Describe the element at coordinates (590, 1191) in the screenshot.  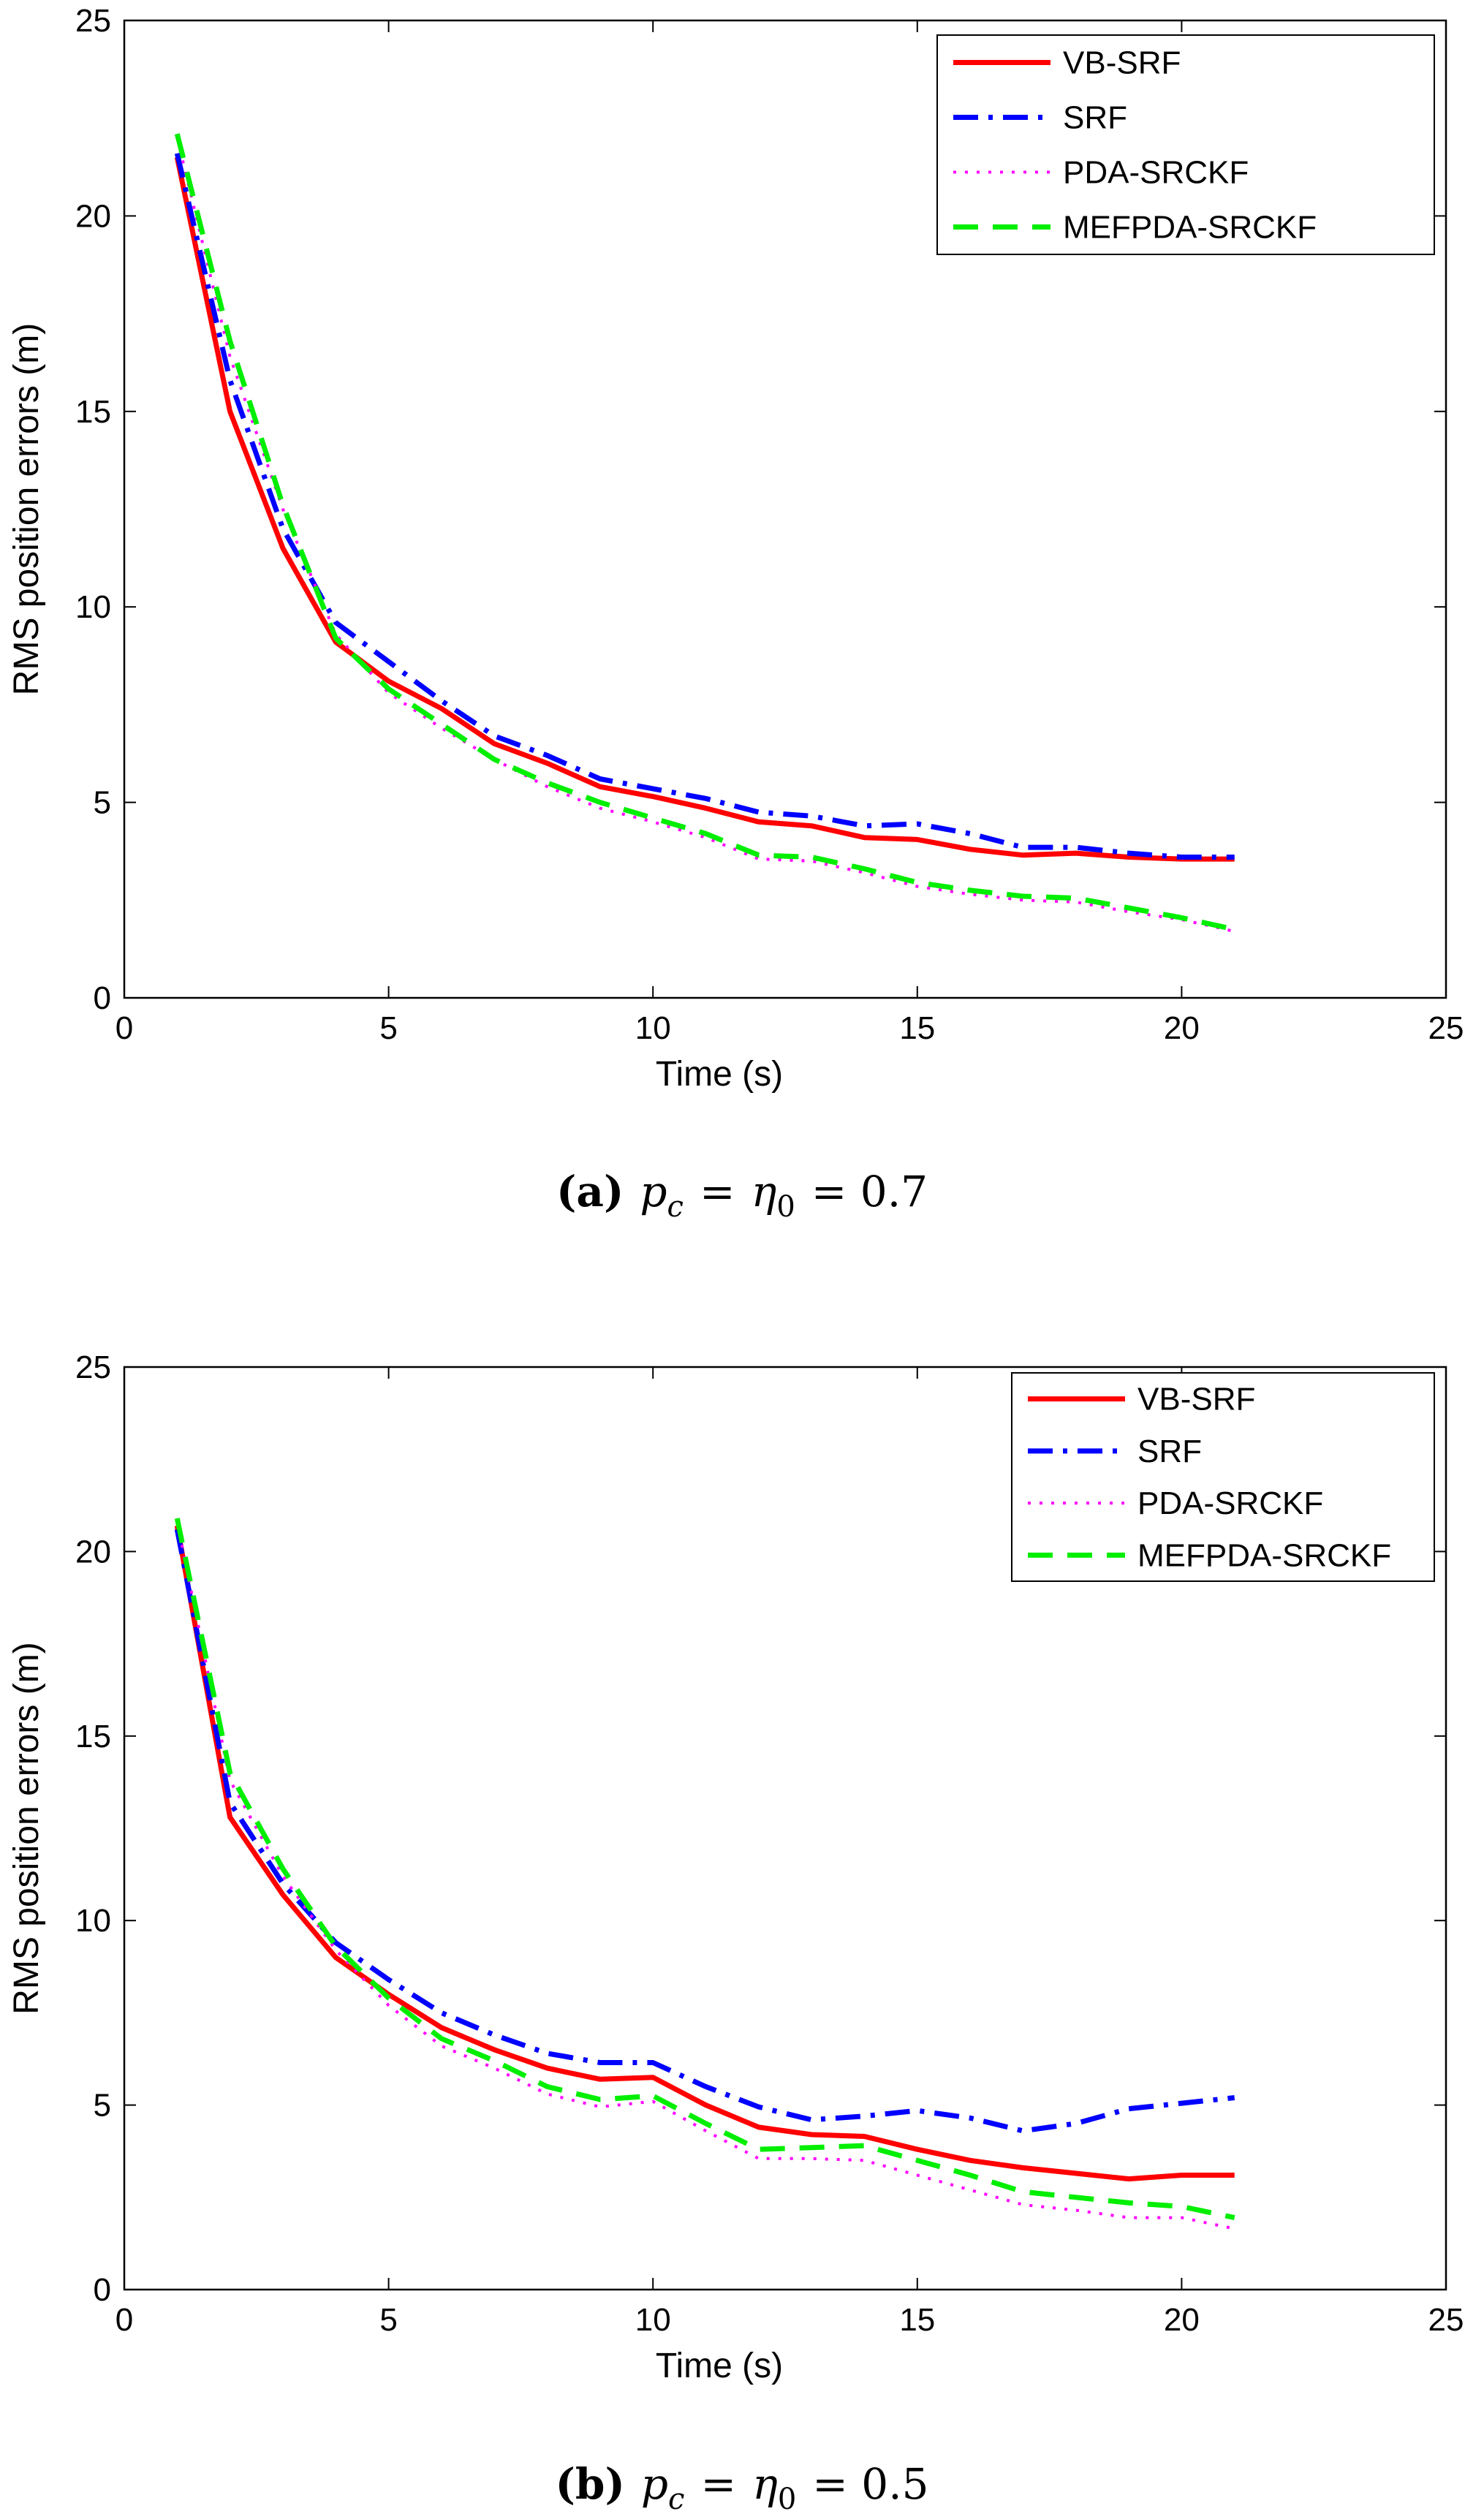
I see `caption-label: (a)` at that location.